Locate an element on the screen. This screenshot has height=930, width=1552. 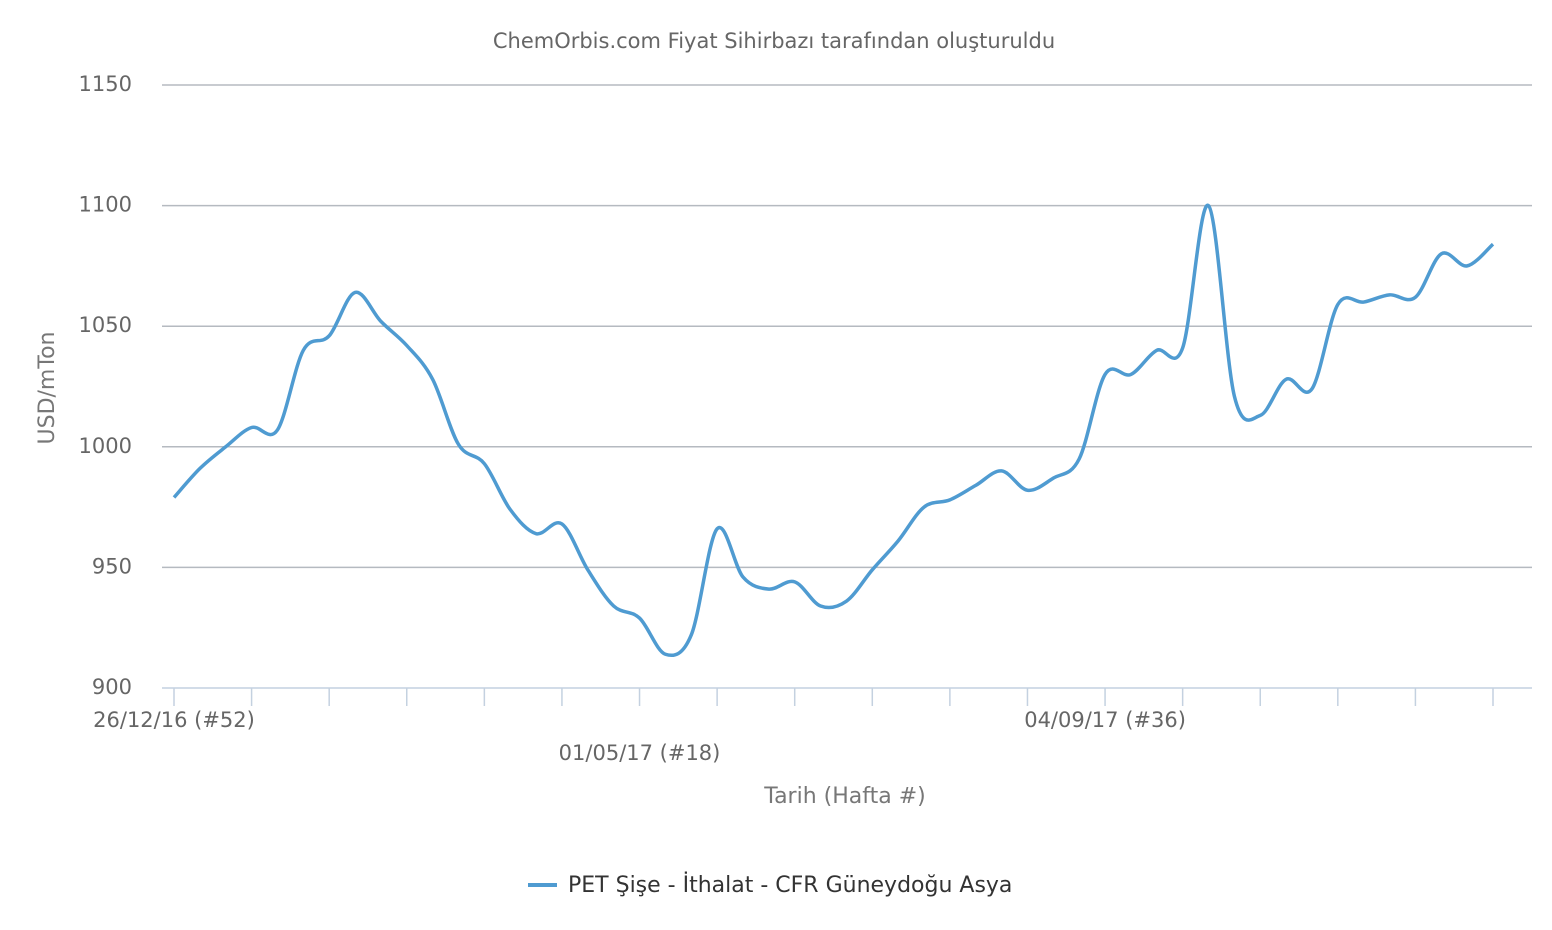
x-tick-label: 01/05/17 (#18) is located at coordinates (640, 753).